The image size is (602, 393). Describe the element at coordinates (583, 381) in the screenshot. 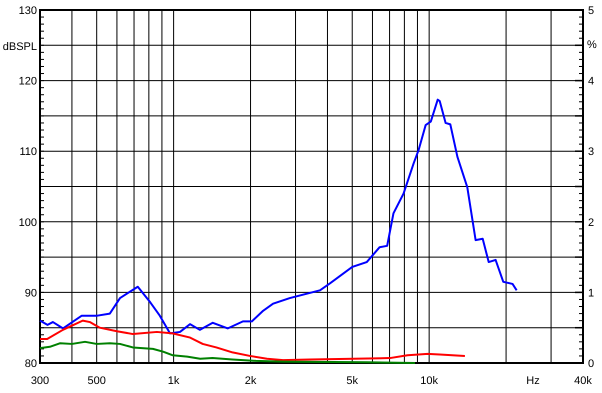

I see `x-tick-label: 40k` at that location.